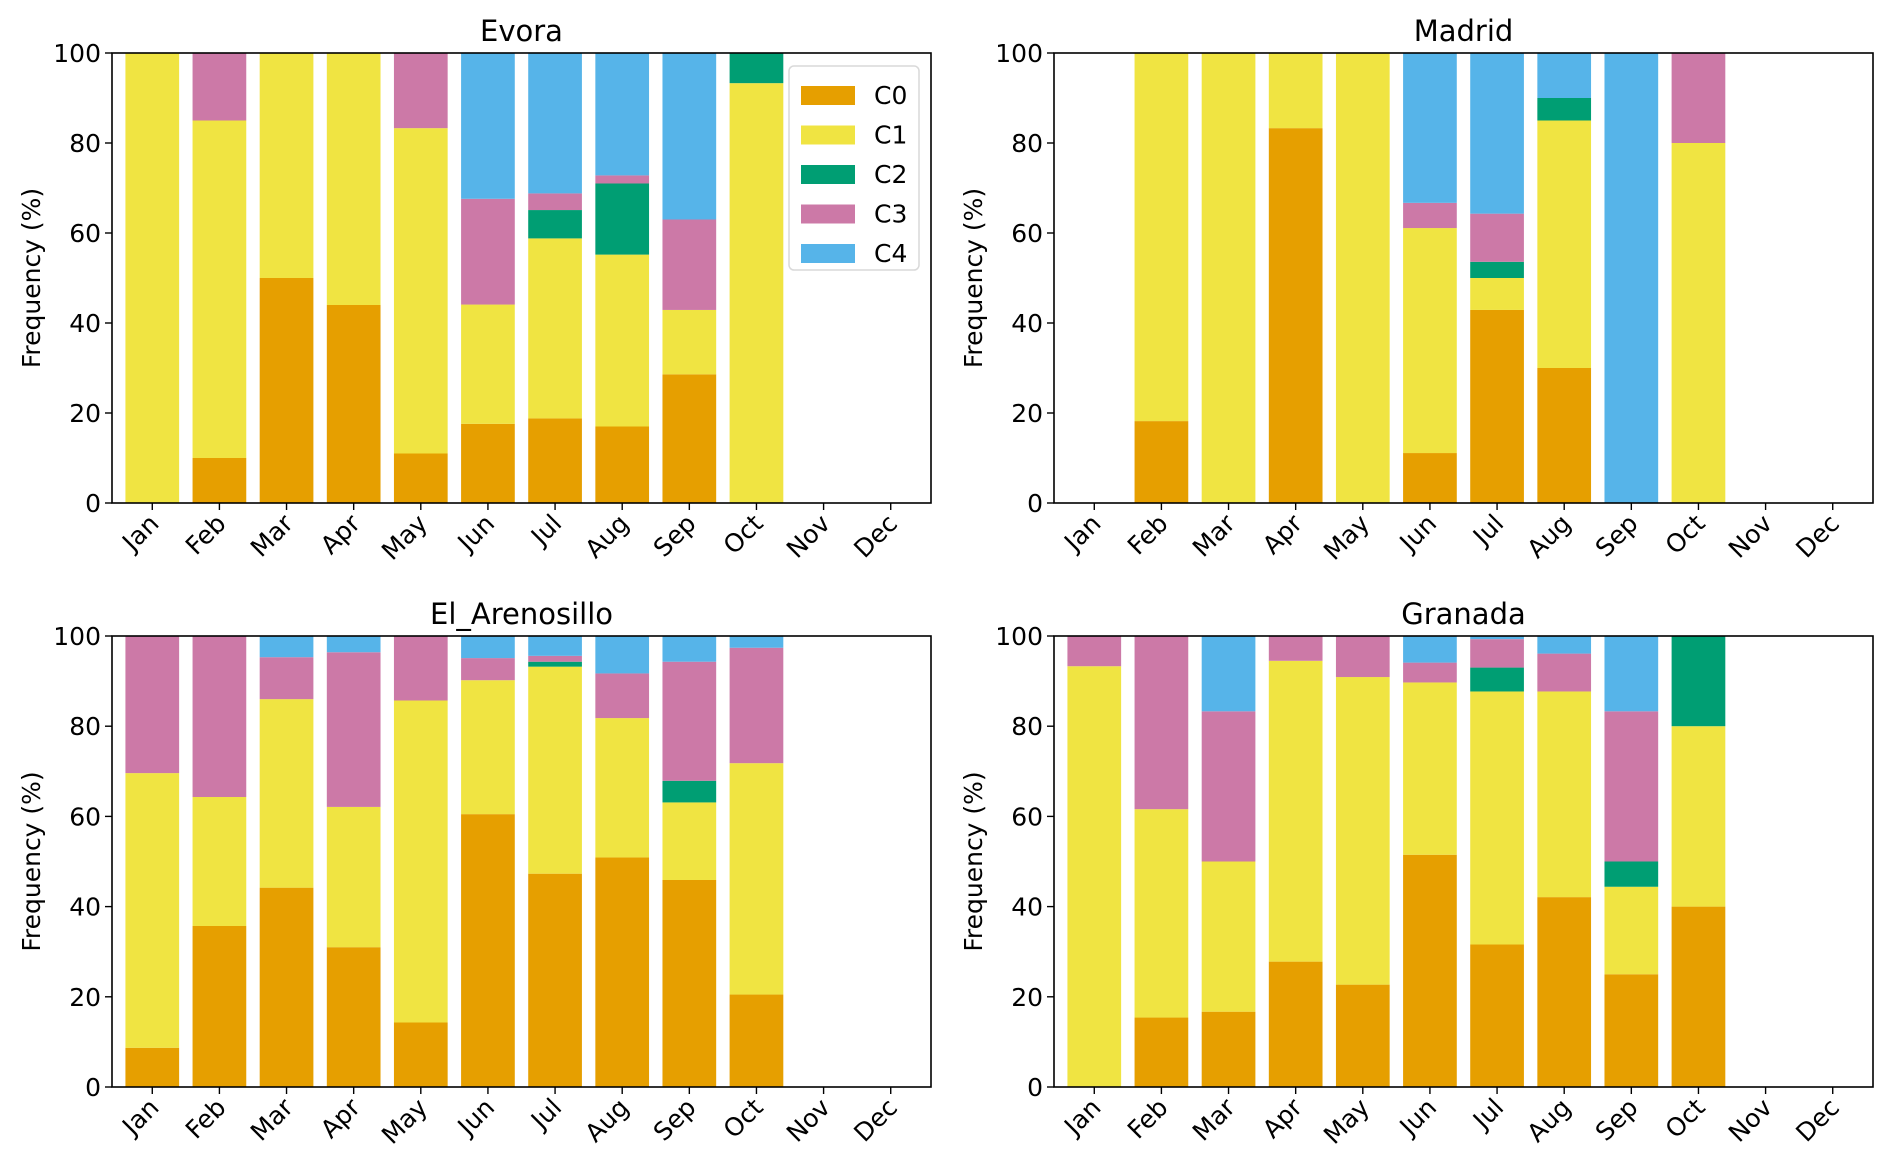  I want to click on bar-segment-c4-apr, so click(353, 644).